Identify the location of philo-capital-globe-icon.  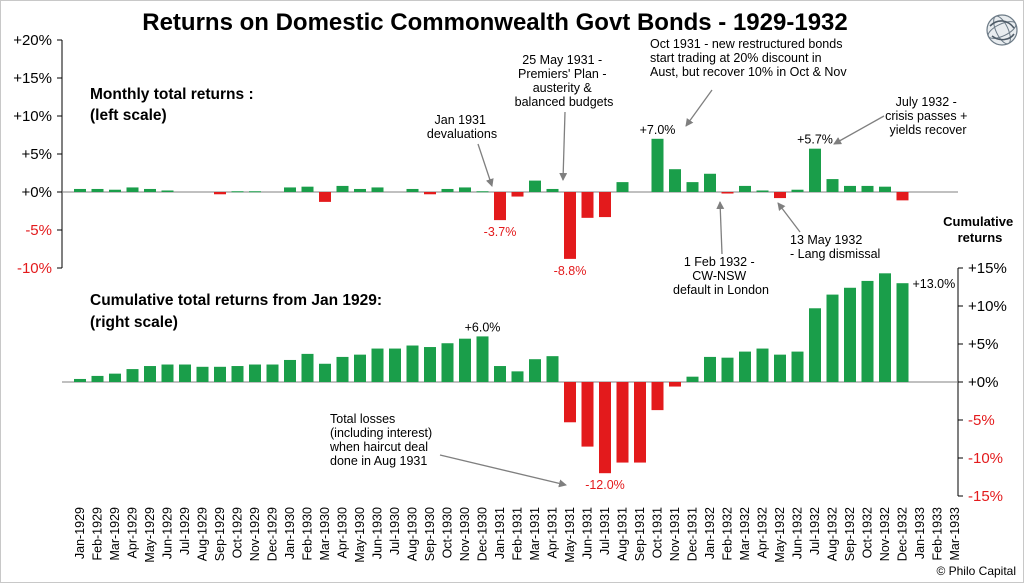
(1002, 30).